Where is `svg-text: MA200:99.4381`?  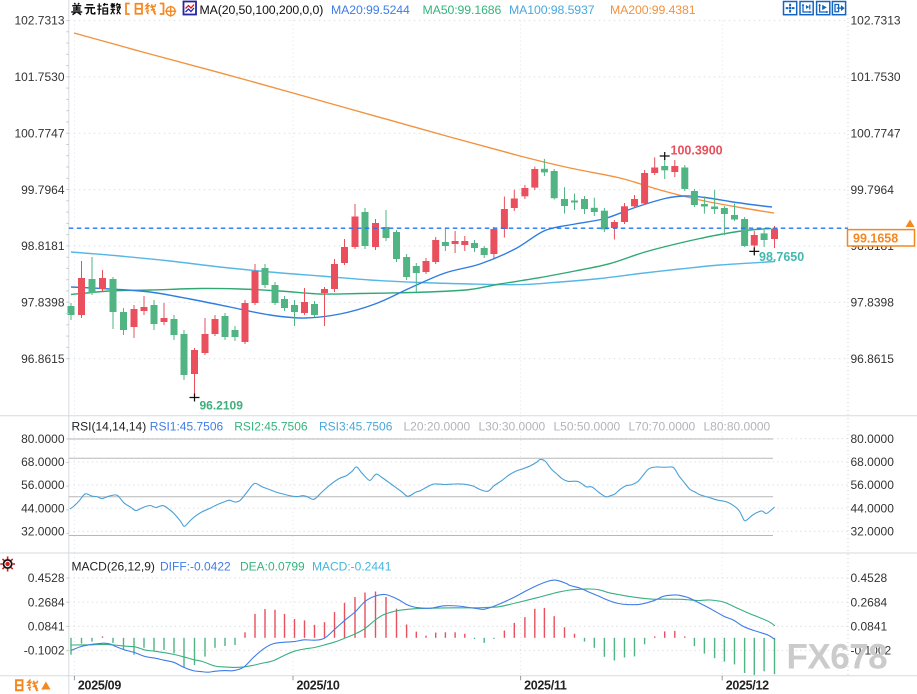
svg-text: MA200:99.4381 is located at coordinates (653, 10).